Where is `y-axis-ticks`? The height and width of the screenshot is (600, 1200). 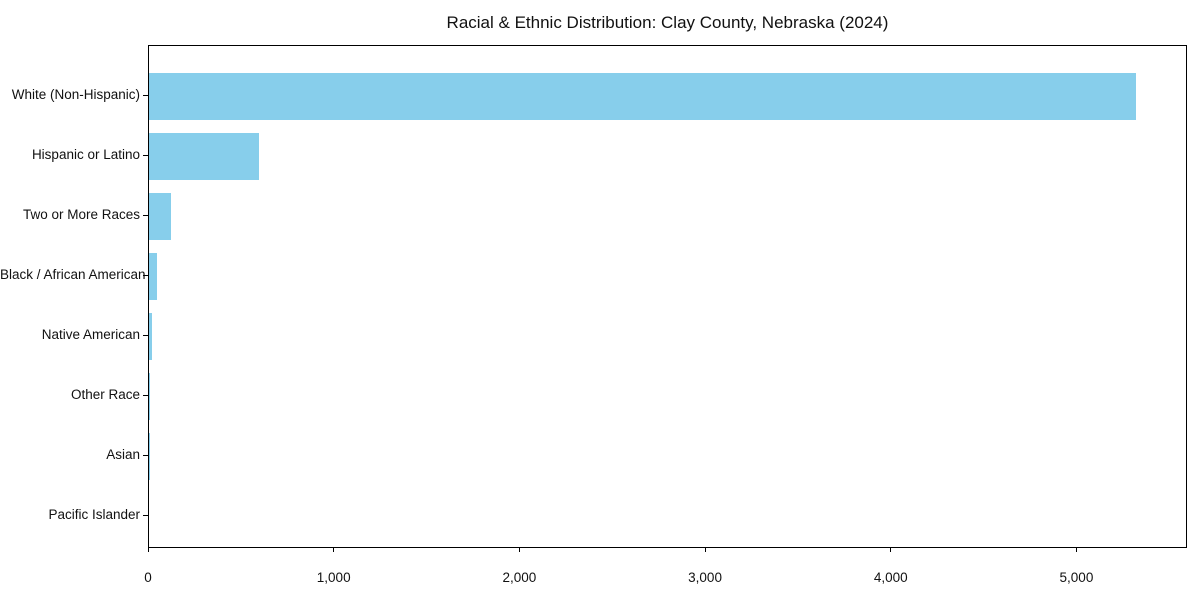 y-axis-ticks is located at coordinates (145, 296).